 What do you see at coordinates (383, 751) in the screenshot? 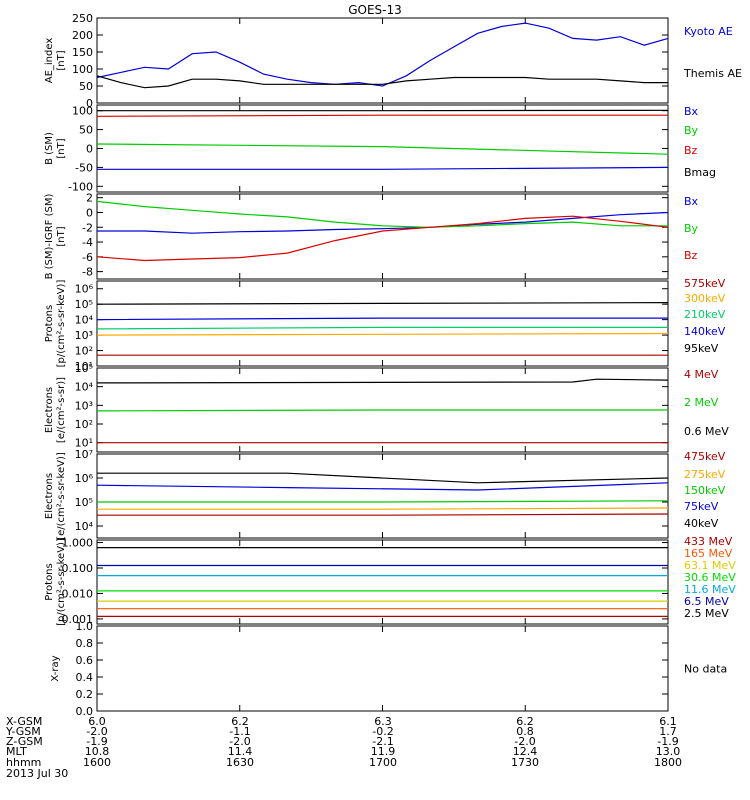
I see `x-axis-value: 11.9` at bounding box center [383, 751].